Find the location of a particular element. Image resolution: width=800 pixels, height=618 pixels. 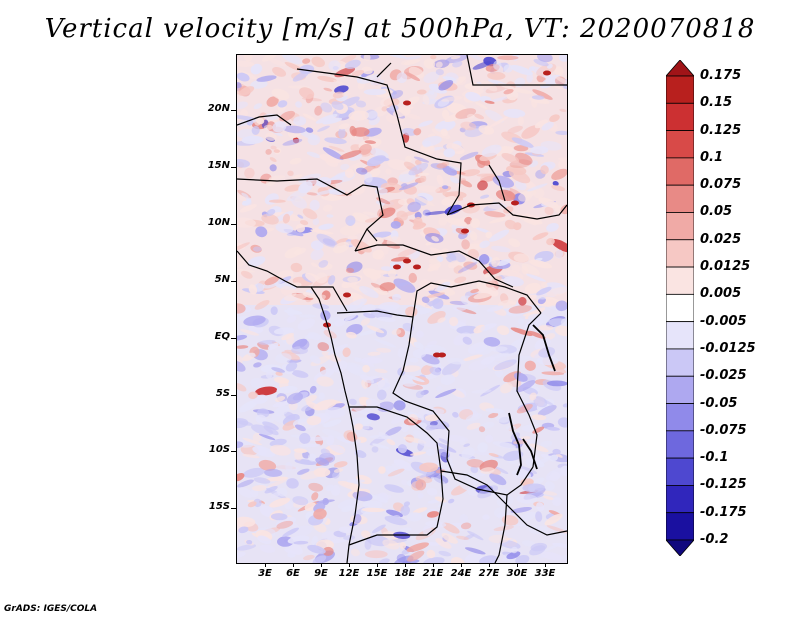

colorbar-label: 0.05 is located at coordinates (716, 212).